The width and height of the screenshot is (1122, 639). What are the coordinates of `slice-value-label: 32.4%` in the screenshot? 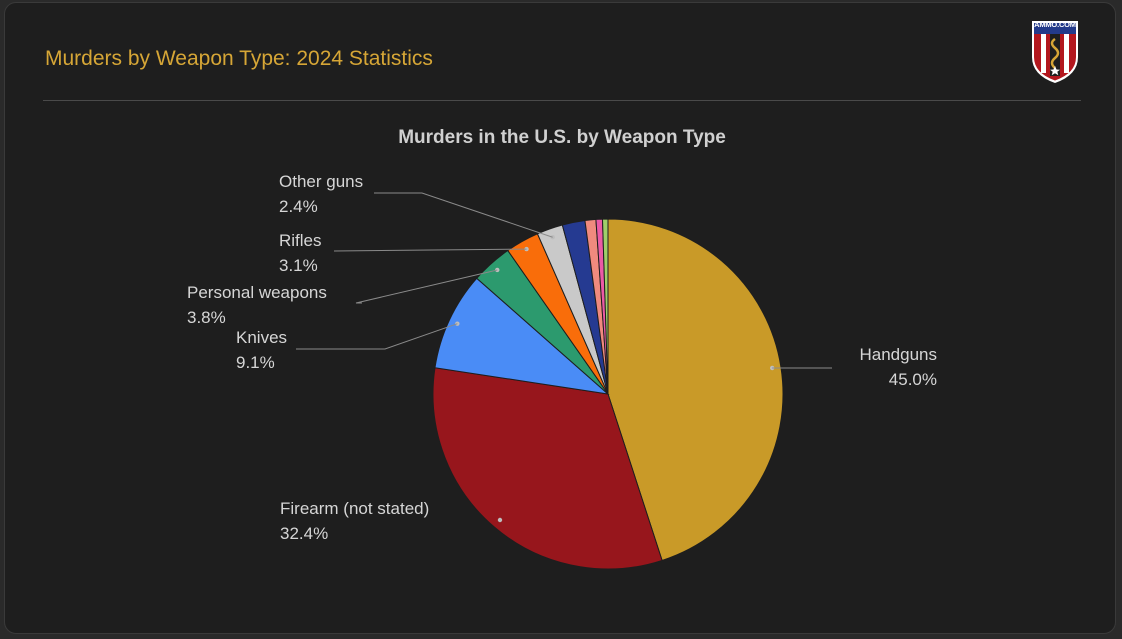 It's located at (304, 533).